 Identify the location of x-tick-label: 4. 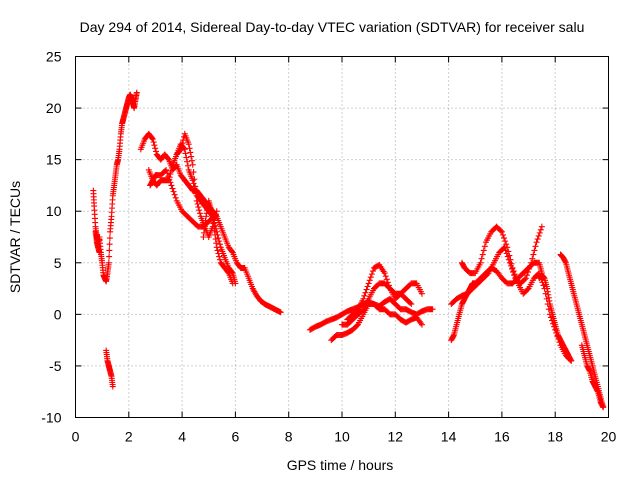
(182, 437).